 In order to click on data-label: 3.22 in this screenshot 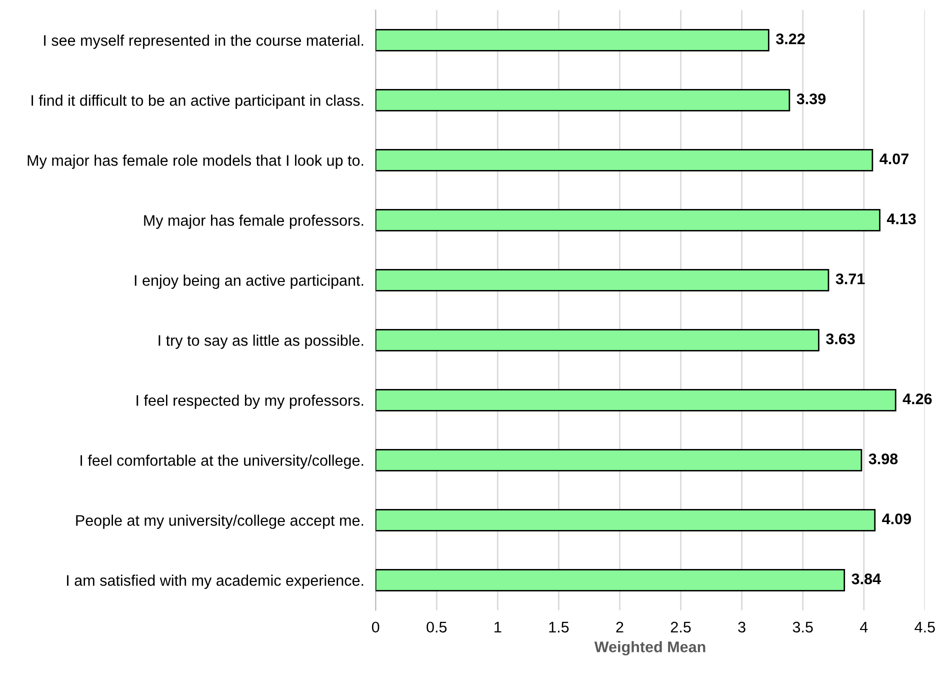, I will do `click(790, 38)`.